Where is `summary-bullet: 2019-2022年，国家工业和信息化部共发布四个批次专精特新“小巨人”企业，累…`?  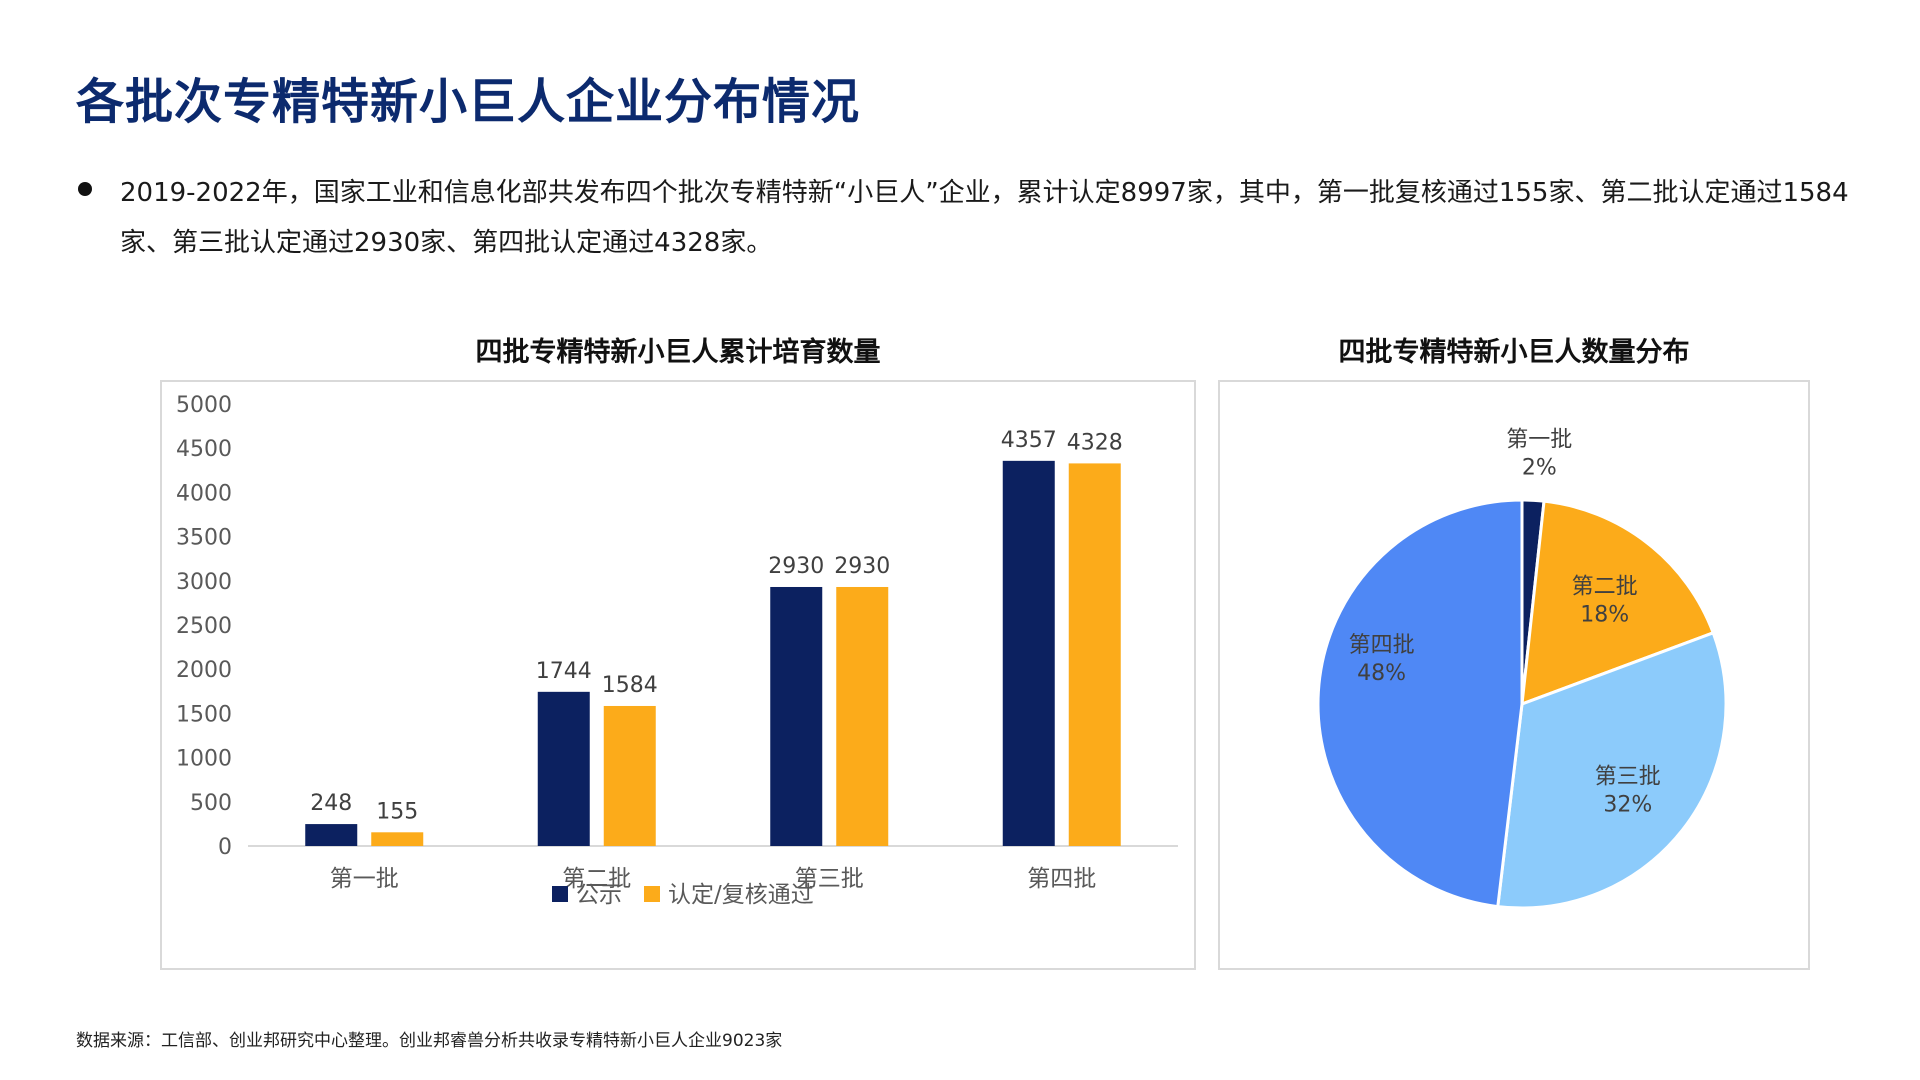 summary-bullet: 2019-2022年，国家工业和信息化部共发布四个批次专精特新“小巨人”企业，累… is located at coordinates (971, 218).